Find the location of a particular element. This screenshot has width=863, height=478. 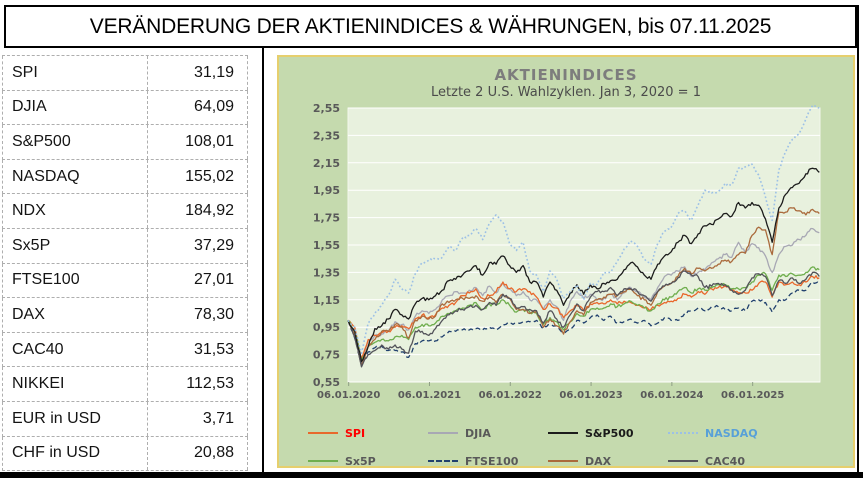

legend-swatch-S&P500 is located at coordinates (563, 433).